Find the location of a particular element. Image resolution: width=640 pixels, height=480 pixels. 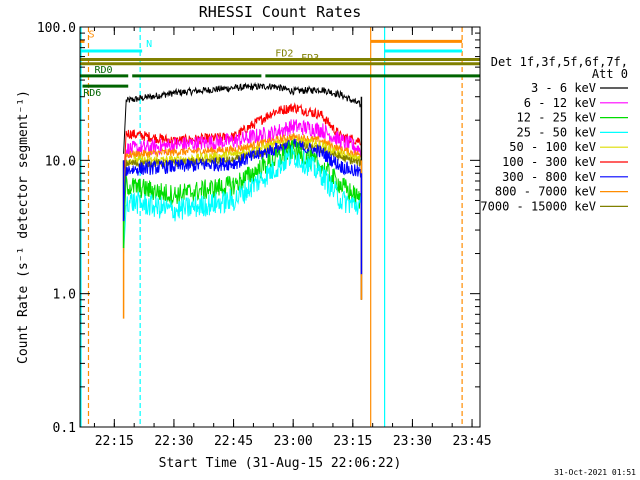

x-tick-label: 22:30 is located at coordinates (173, 441).